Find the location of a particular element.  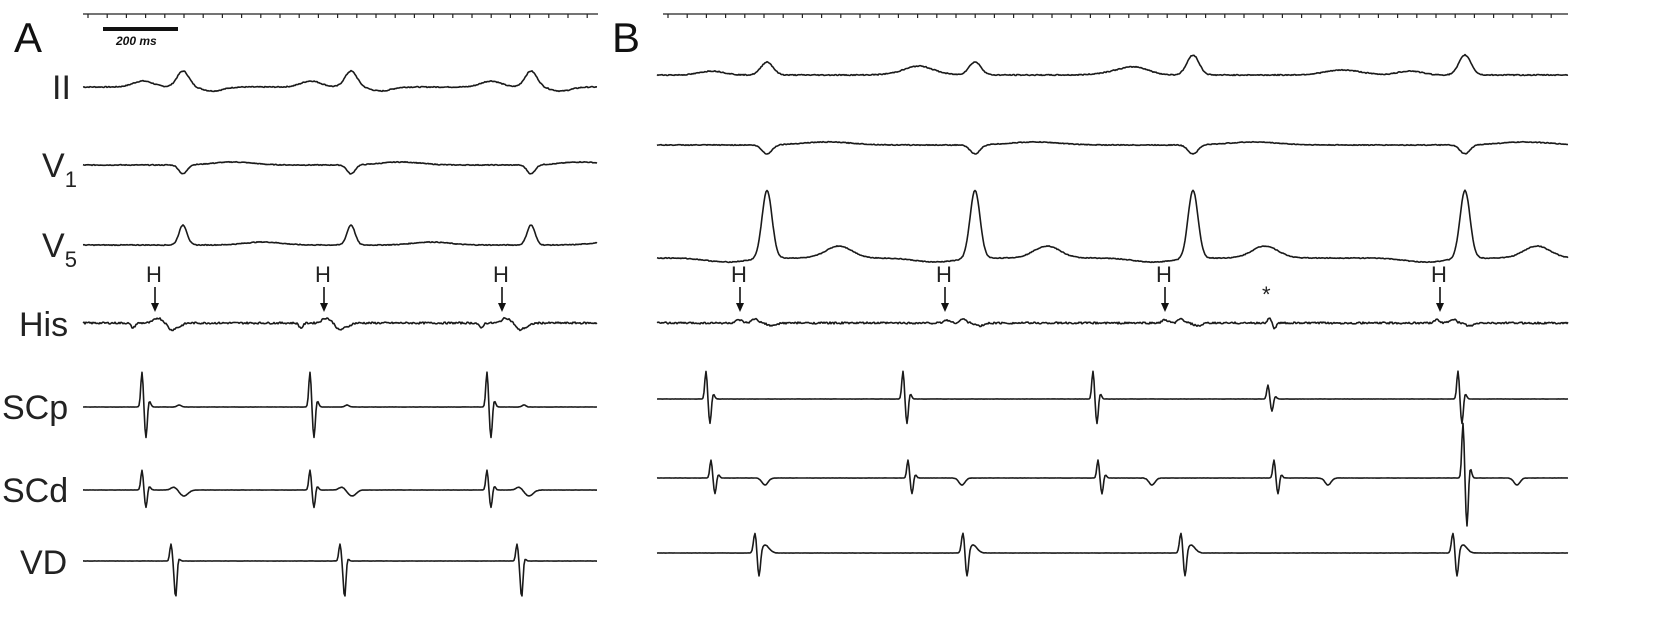

asterisk-marker: * is located at coordinates (1266, 294).